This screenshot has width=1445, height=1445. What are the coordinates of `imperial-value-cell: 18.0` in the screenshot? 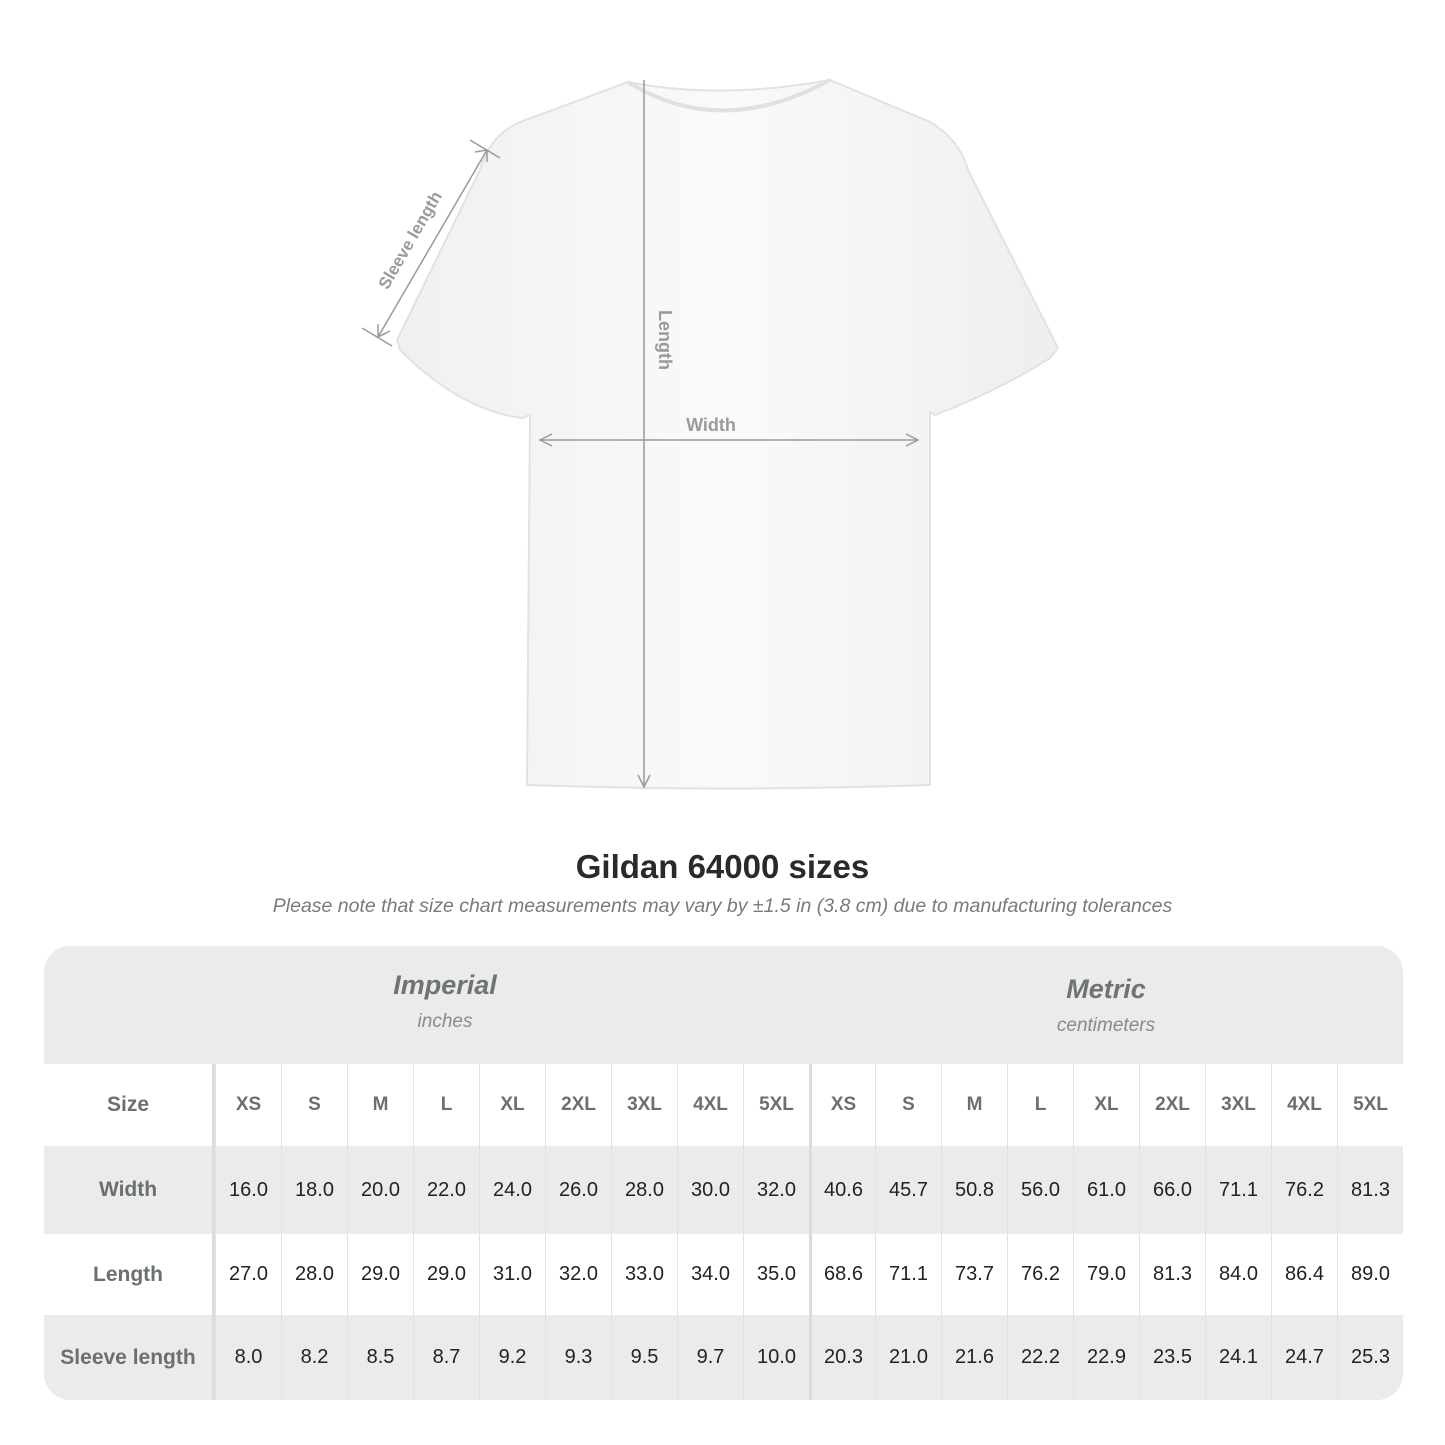 It's located at (314, 1190).